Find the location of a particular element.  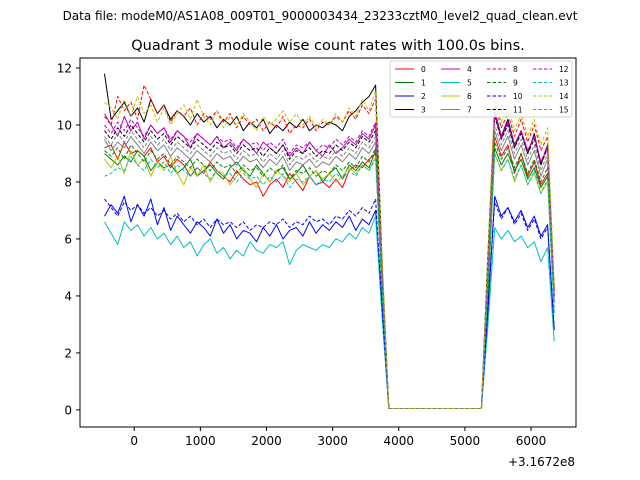

legend-label-13: 13 is located at coordinates (564, 83).